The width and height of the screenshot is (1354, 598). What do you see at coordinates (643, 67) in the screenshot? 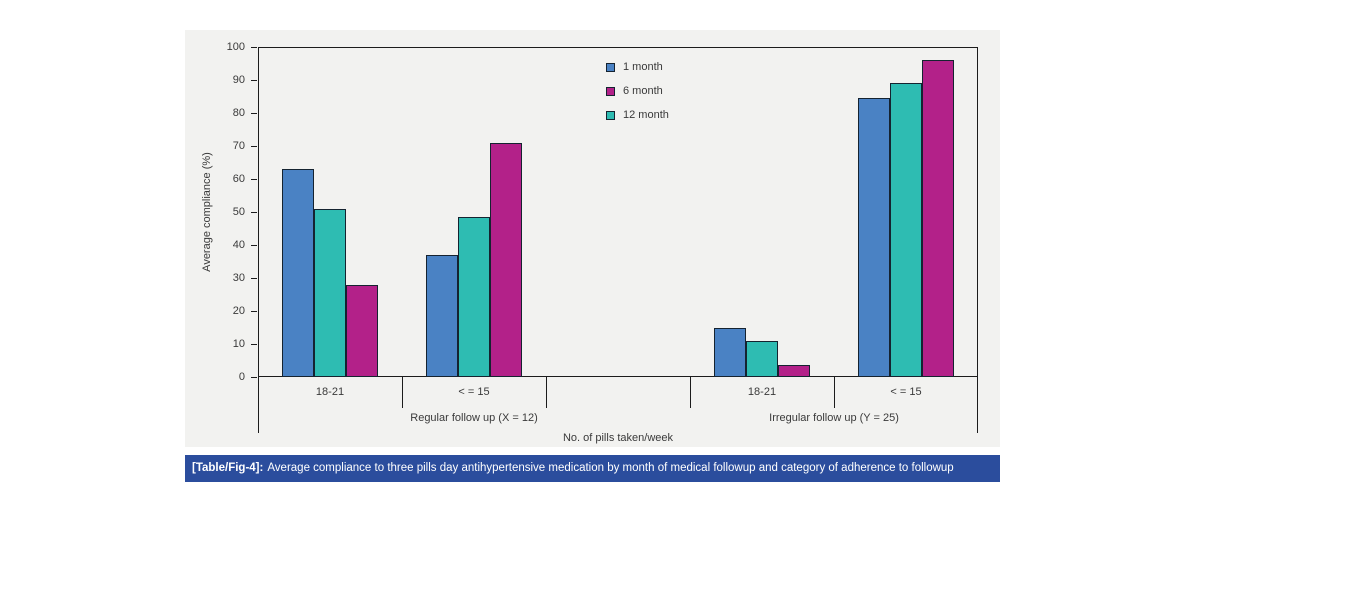
I see `legend-label: 1 month` at bounding box center [643, 67].